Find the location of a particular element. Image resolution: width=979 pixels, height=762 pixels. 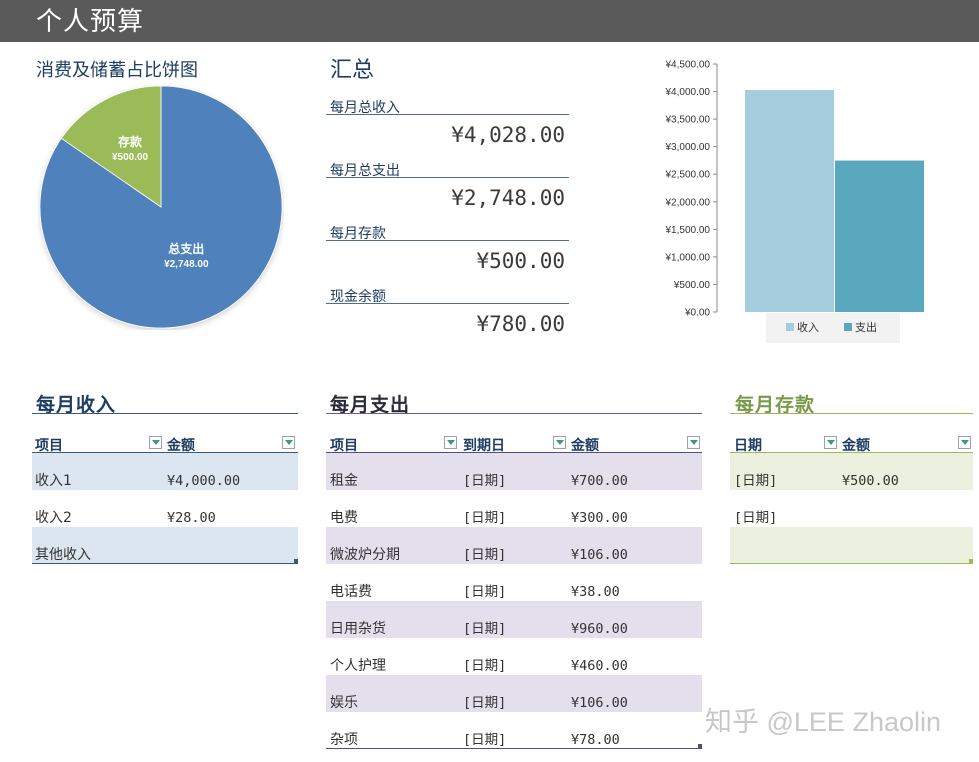

summary-value: ¥780.00 is located at coordinates (520, 324).